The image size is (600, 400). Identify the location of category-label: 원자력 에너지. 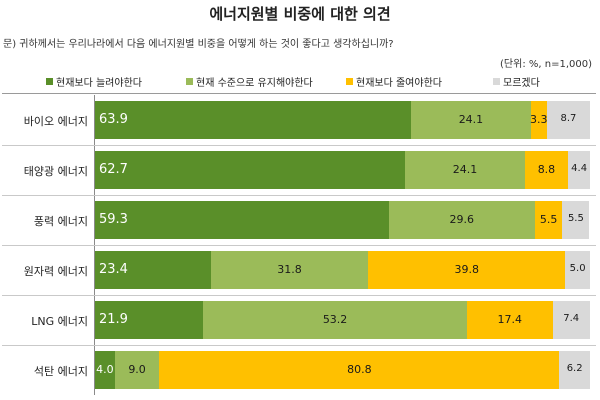
(55, 271).